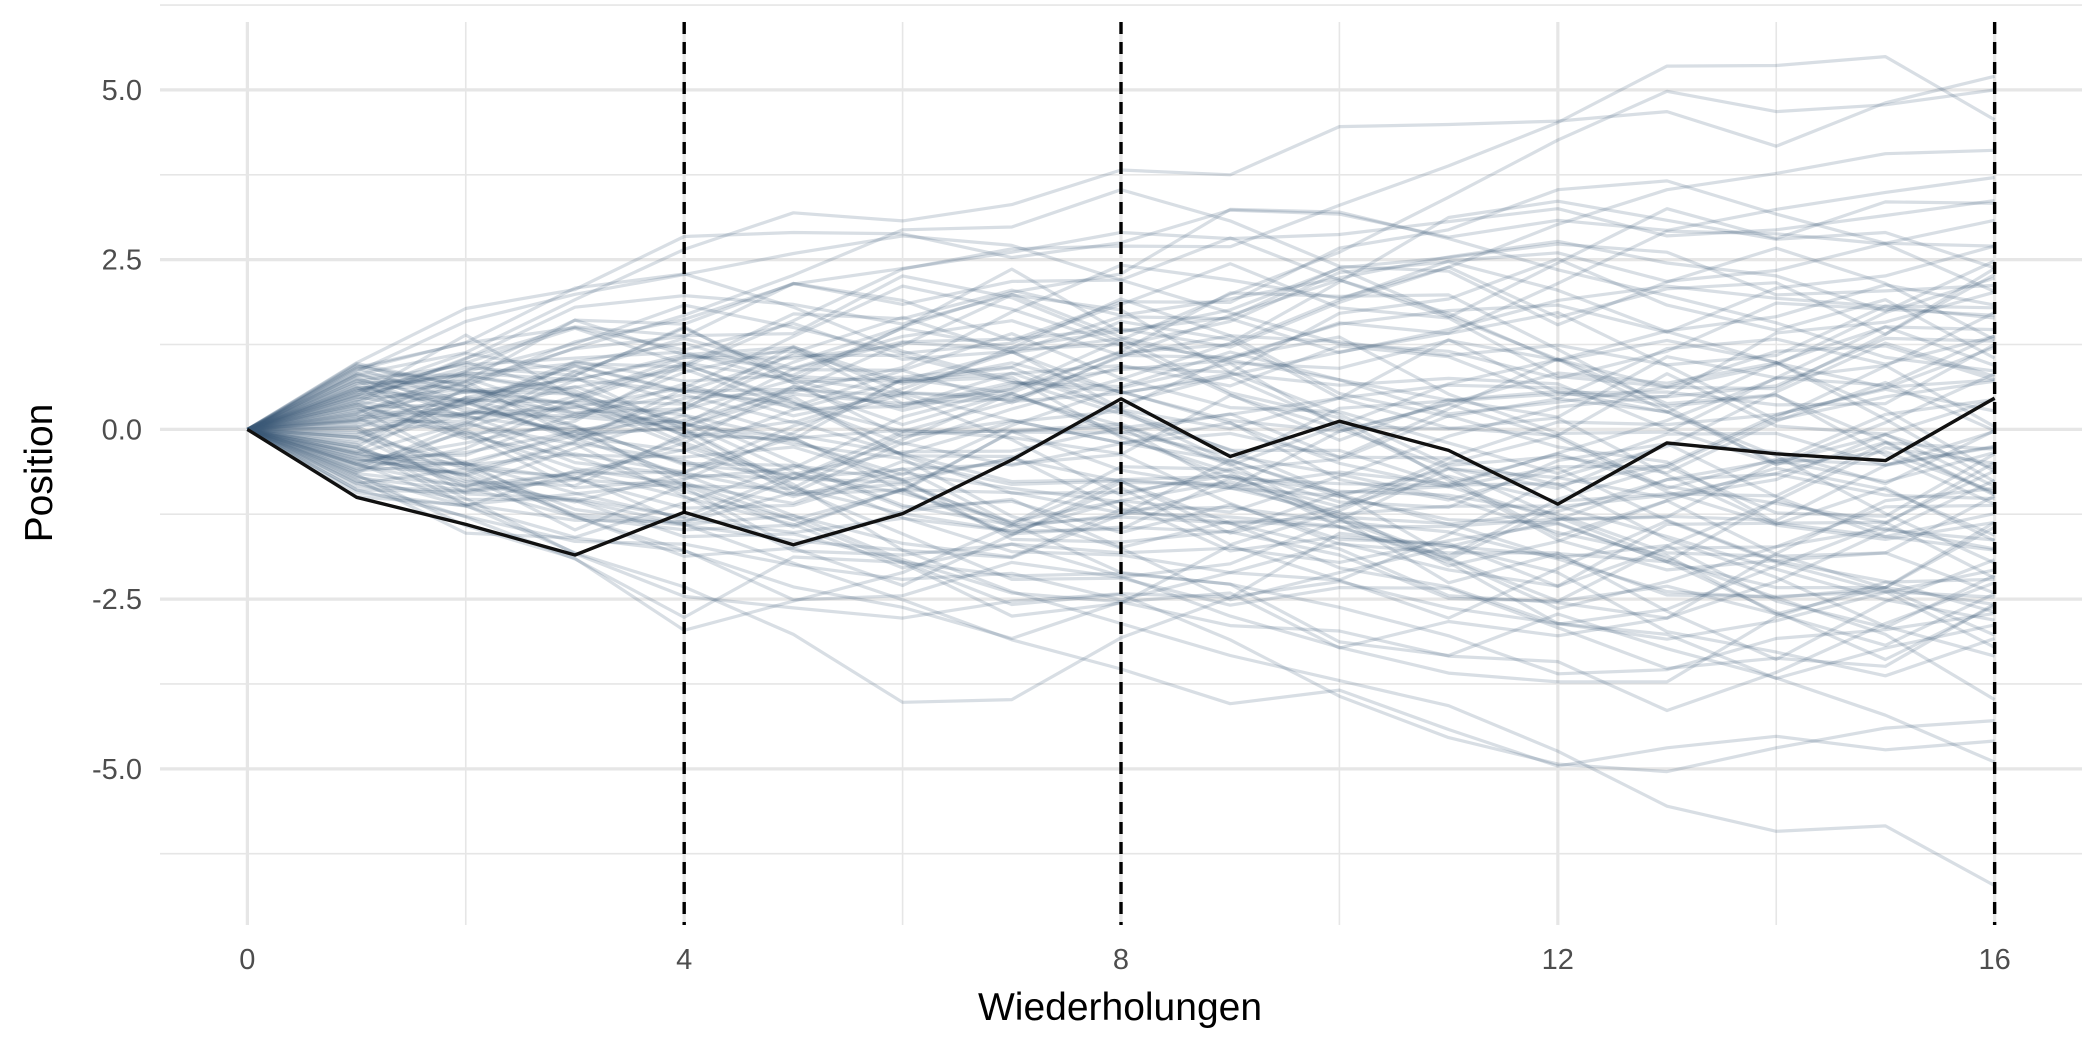  I want to click on y-axis-title: Position, so click(39, 473).